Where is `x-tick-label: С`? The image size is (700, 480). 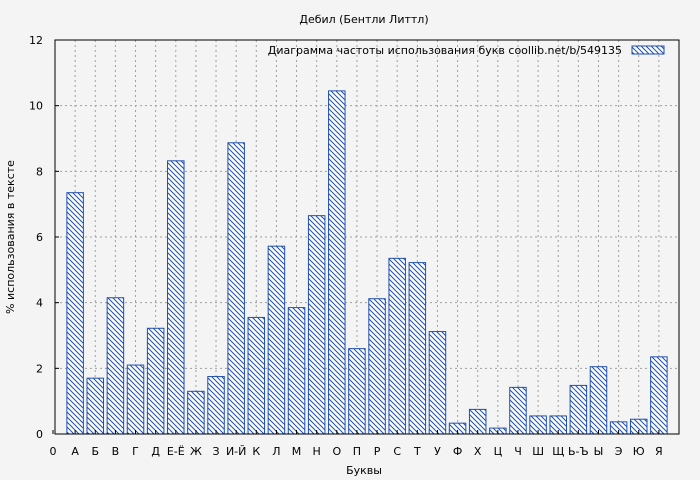
x-tick-label: С is located at coordinates (397, 451).